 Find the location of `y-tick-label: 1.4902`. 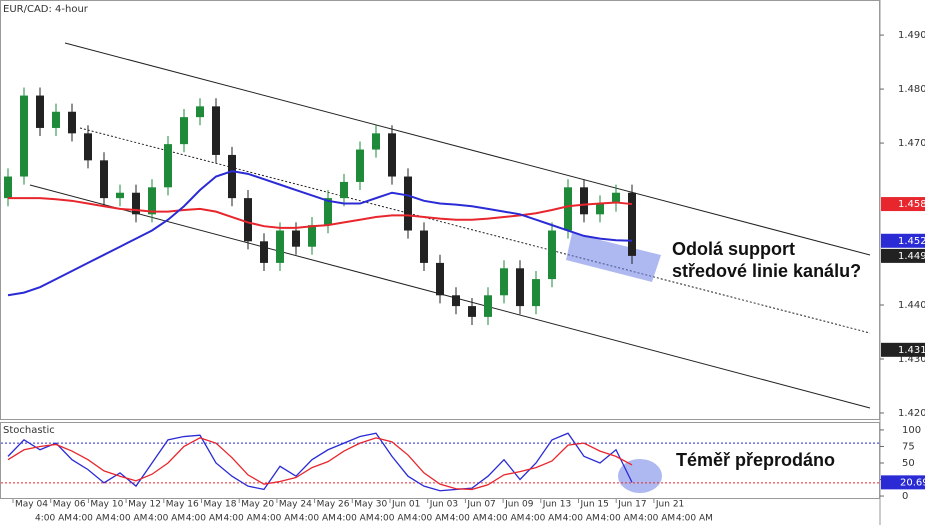

y-tick-label: 1.4902 is located at coordinates (911, 35).